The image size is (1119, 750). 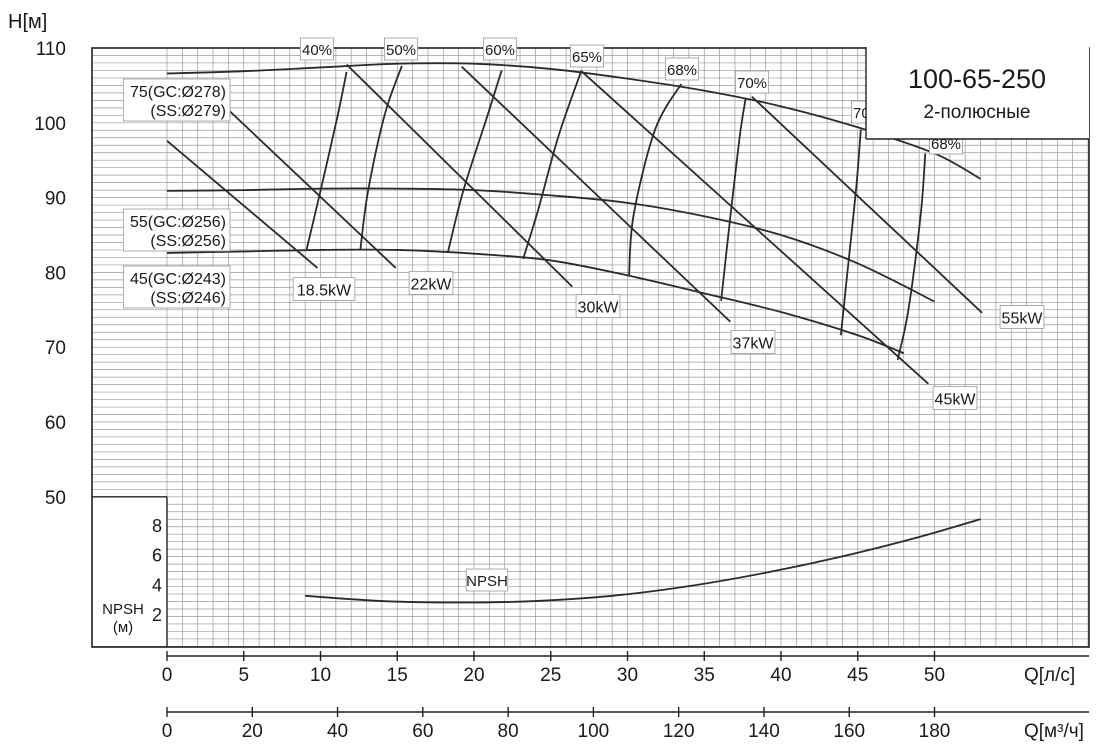 What do you see at coordinates (55, 348) in the screenshot?
I see `y-tick-label: 70` at bounding box center [55, 348].